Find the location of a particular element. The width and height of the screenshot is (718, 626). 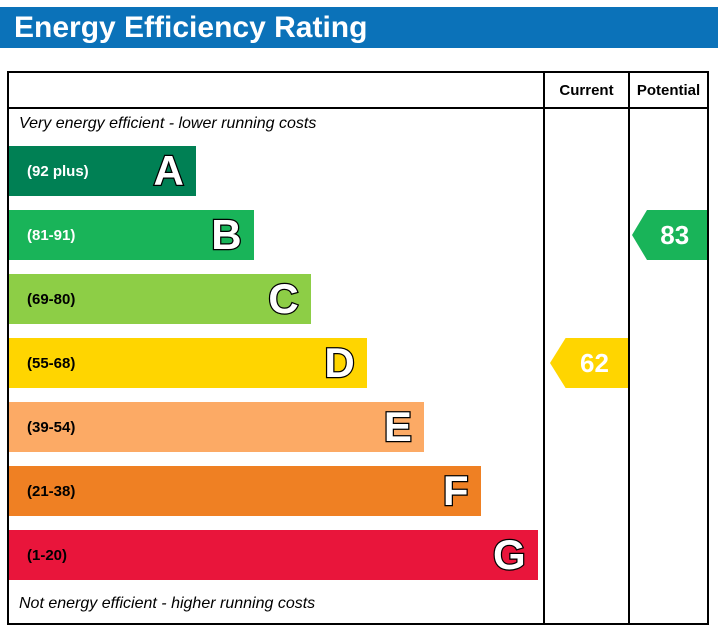

band-row-a: (92 plus) A is located at coordinates (276, 171).